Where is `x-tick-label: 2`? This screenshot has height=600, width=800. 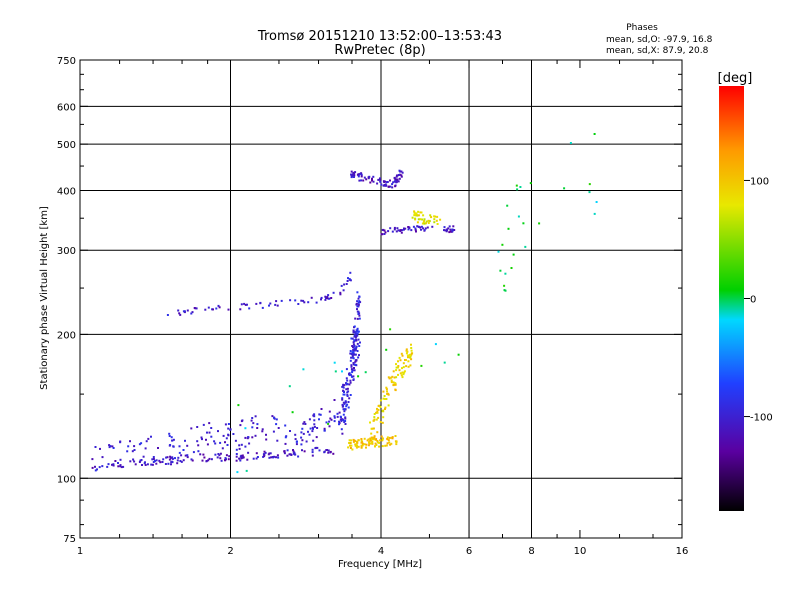
x-tick-label: 2 is located at coordinates (230, 551).